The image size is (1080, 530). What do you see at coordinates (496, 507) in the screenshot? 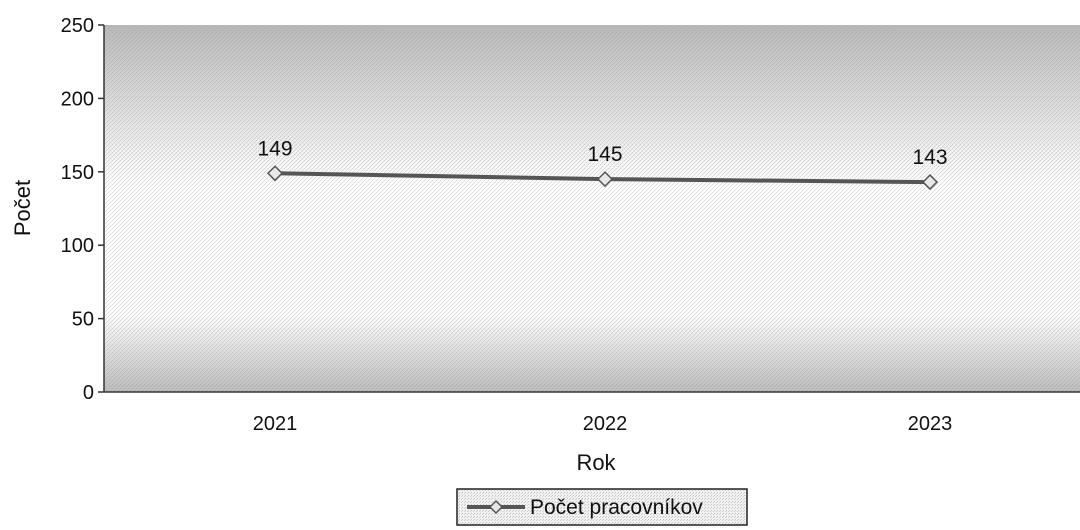
I see `legend-diamond-icon` at bounding box center [496, 507].